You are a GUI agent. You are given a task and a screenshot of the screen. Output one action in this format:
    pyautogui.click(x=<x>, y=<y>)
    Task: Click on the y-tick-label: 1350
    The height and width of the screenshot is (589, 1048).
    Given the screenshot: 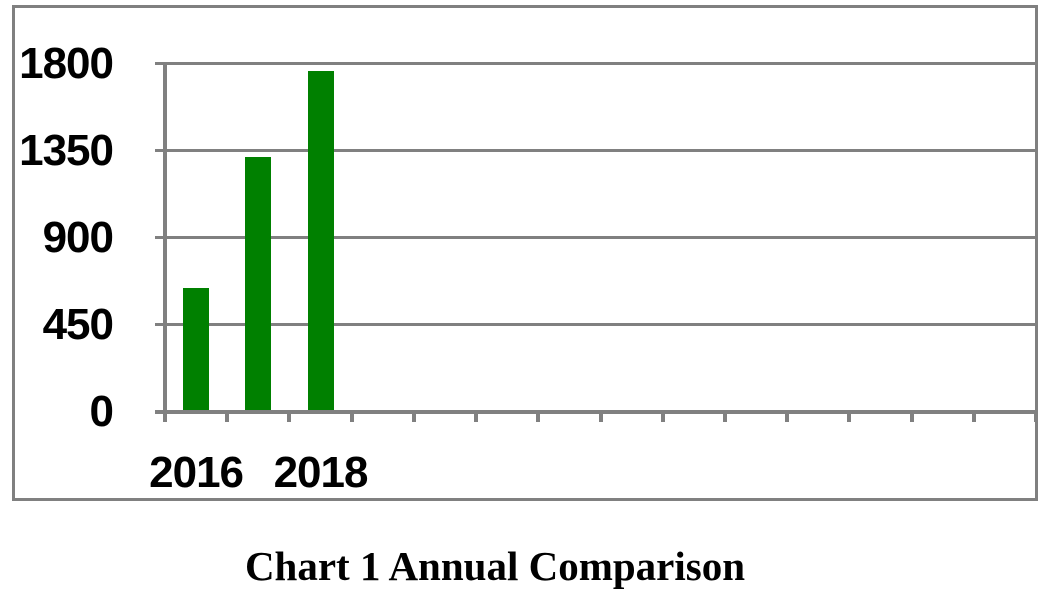 What is the action you would take?
    pyautogui.click(x=66, y=150)
    